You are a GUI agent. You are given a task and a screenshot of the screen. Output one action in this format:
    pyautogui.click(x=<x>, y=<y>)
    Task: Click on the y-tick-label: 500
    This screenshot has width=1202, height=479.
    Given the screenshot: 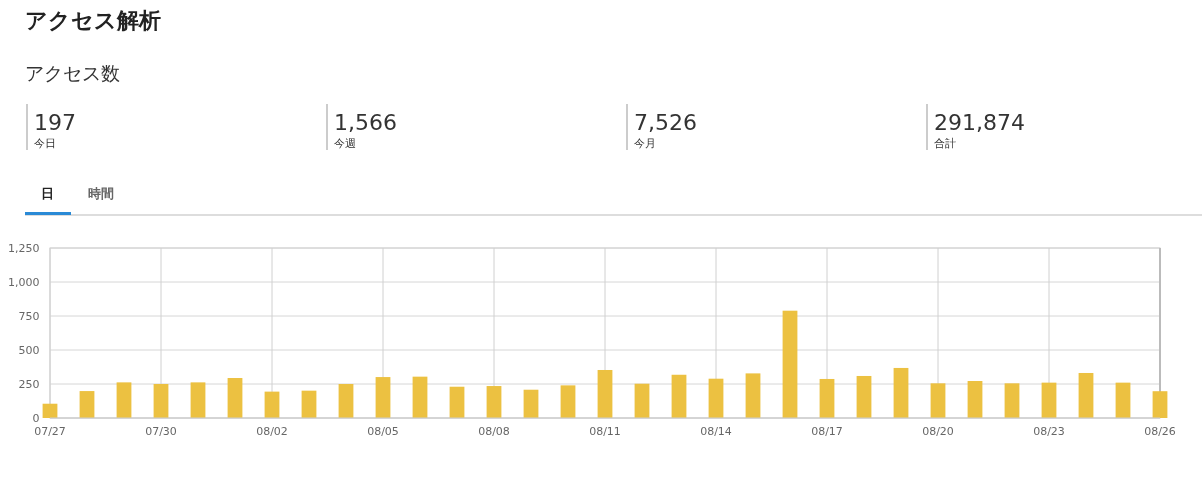 What is the action you would take?
    pyautogui.click(x=29, y=350)
    